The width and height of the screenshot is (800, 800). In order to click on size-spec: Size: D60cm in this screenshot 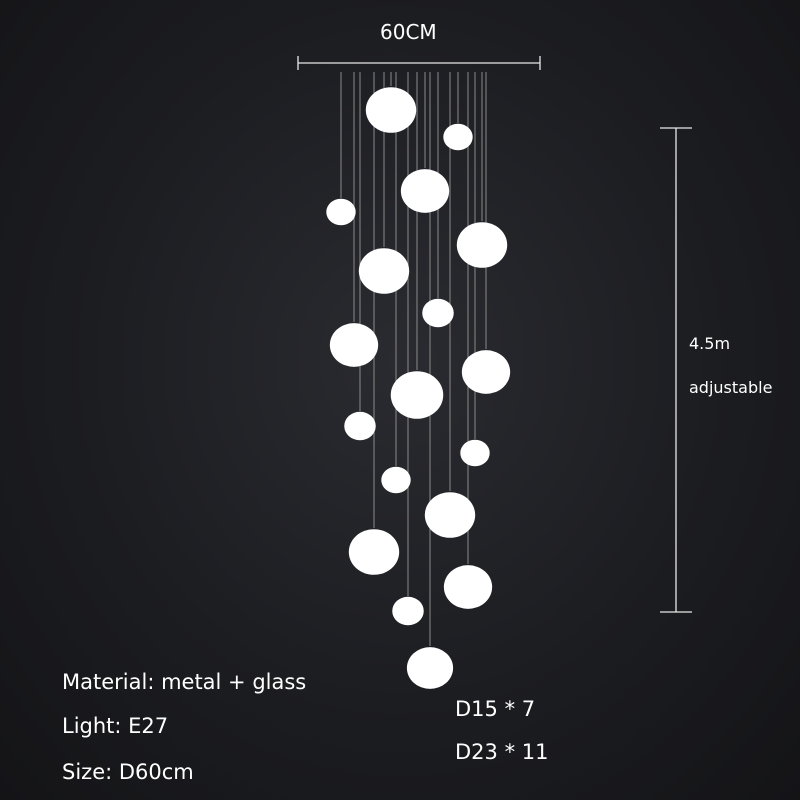, I will do `click(128, 772)`.